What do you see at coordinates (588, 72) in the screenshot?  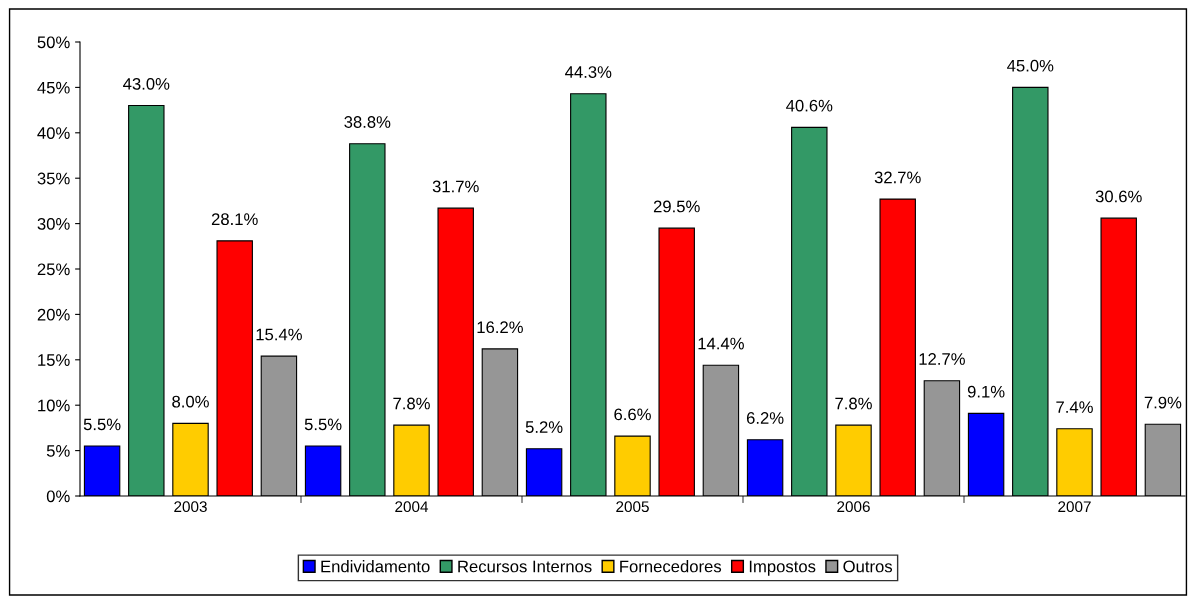 I see `data-label: 44.3%` at bounding box center [588, 72].